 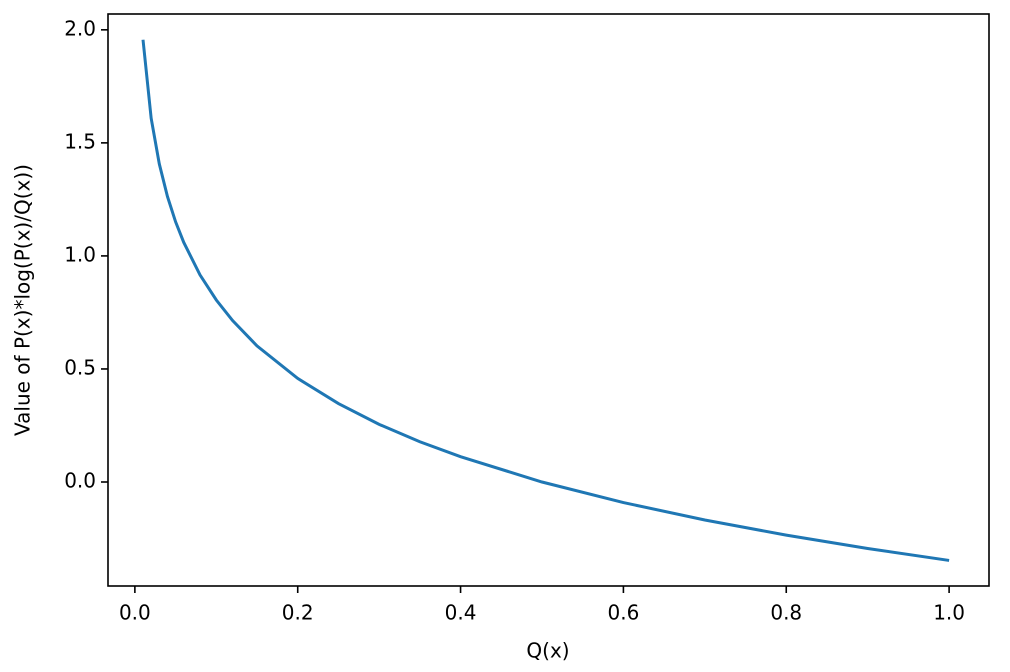 What do you see at coordinates (461, 613) in the screenshot?
I see `x-tick-label: 0.4` at bounding box center [461, 613].